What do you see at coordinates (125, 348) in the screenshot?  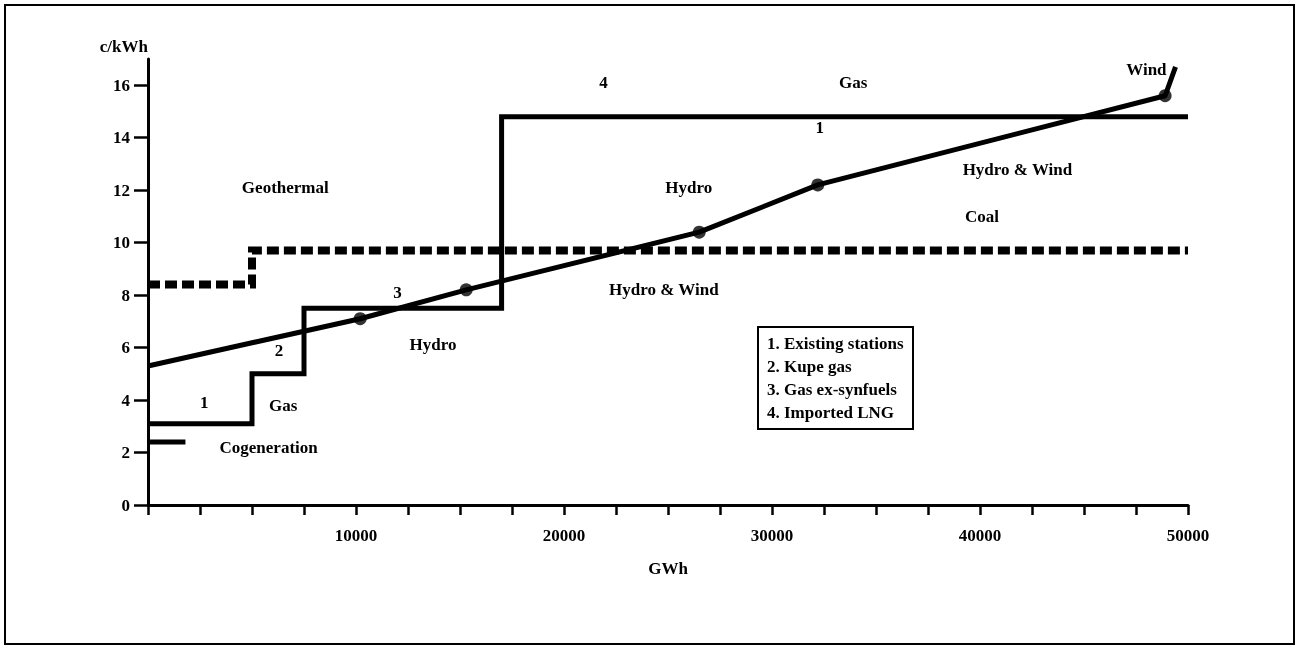 I see `y-tick-label: 6` at bounding box center [125, 348].